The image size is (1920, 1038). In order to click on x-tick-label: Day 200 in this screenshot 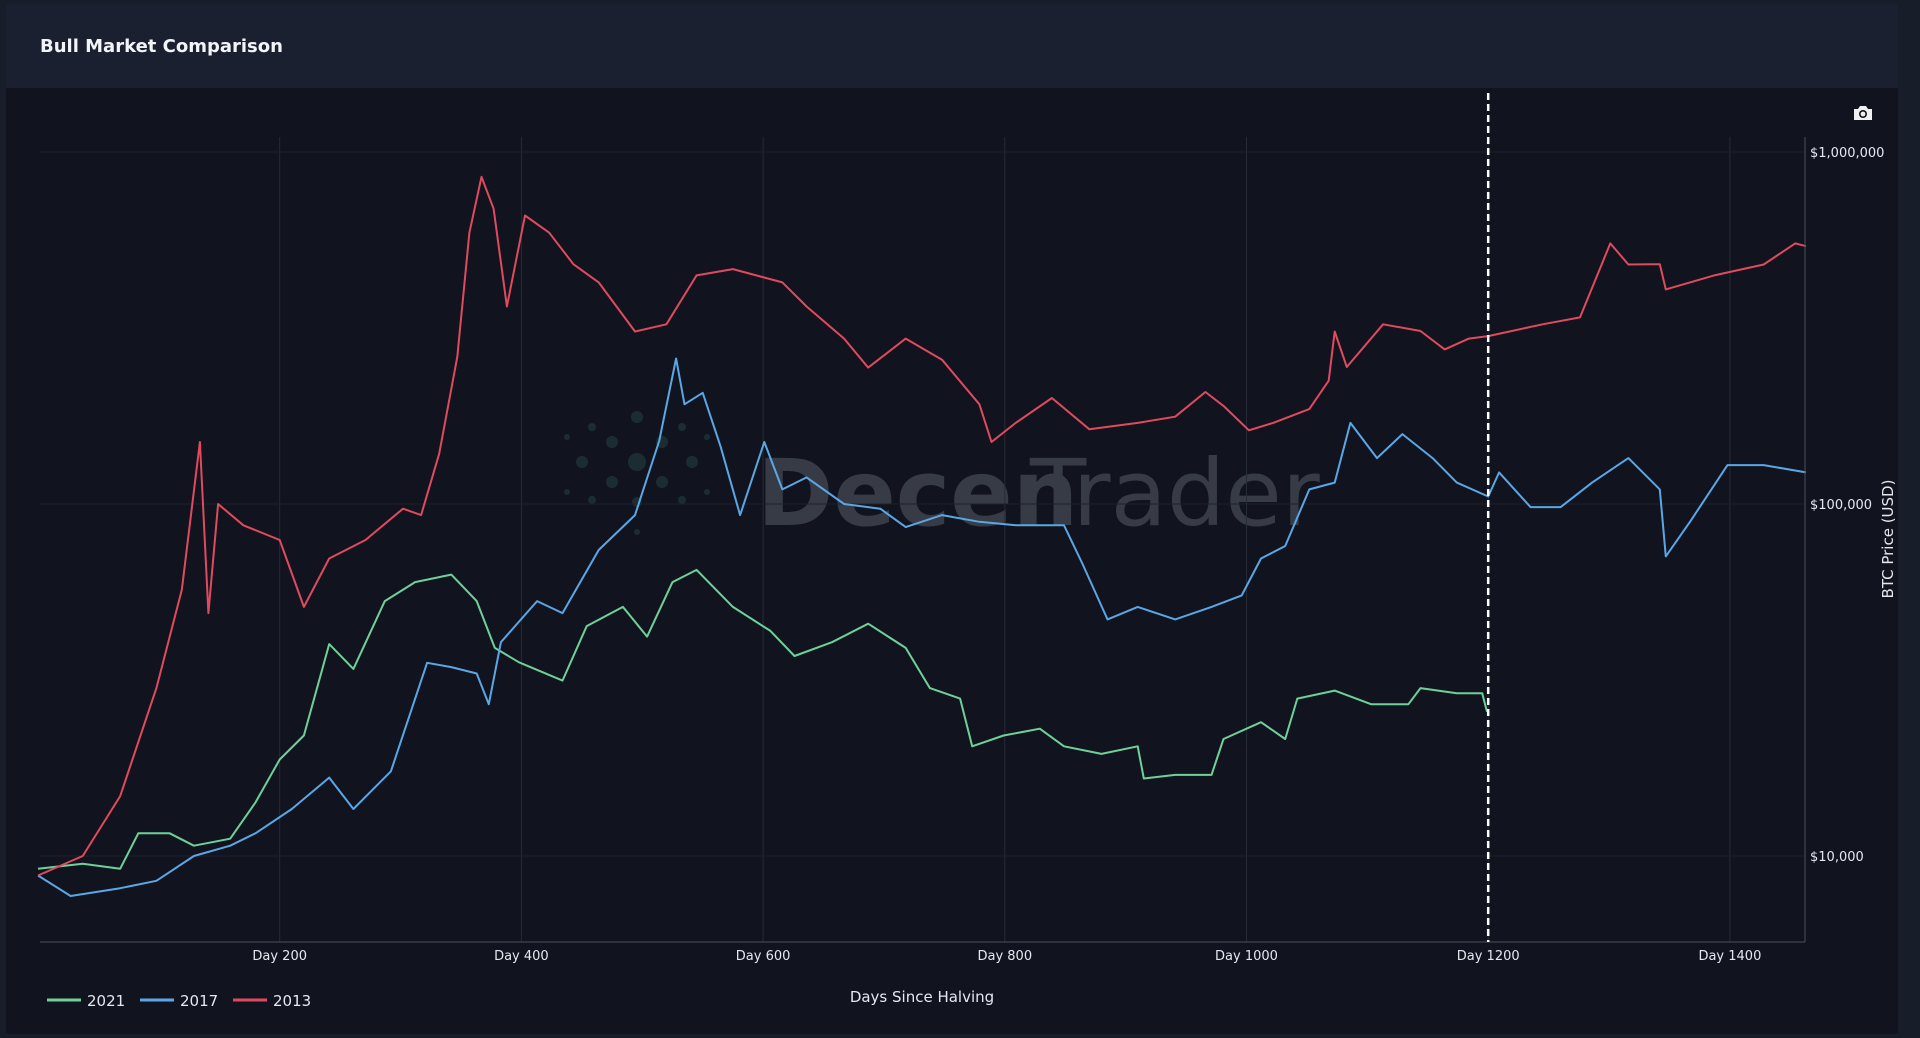, I will do `click(279, 956)`.